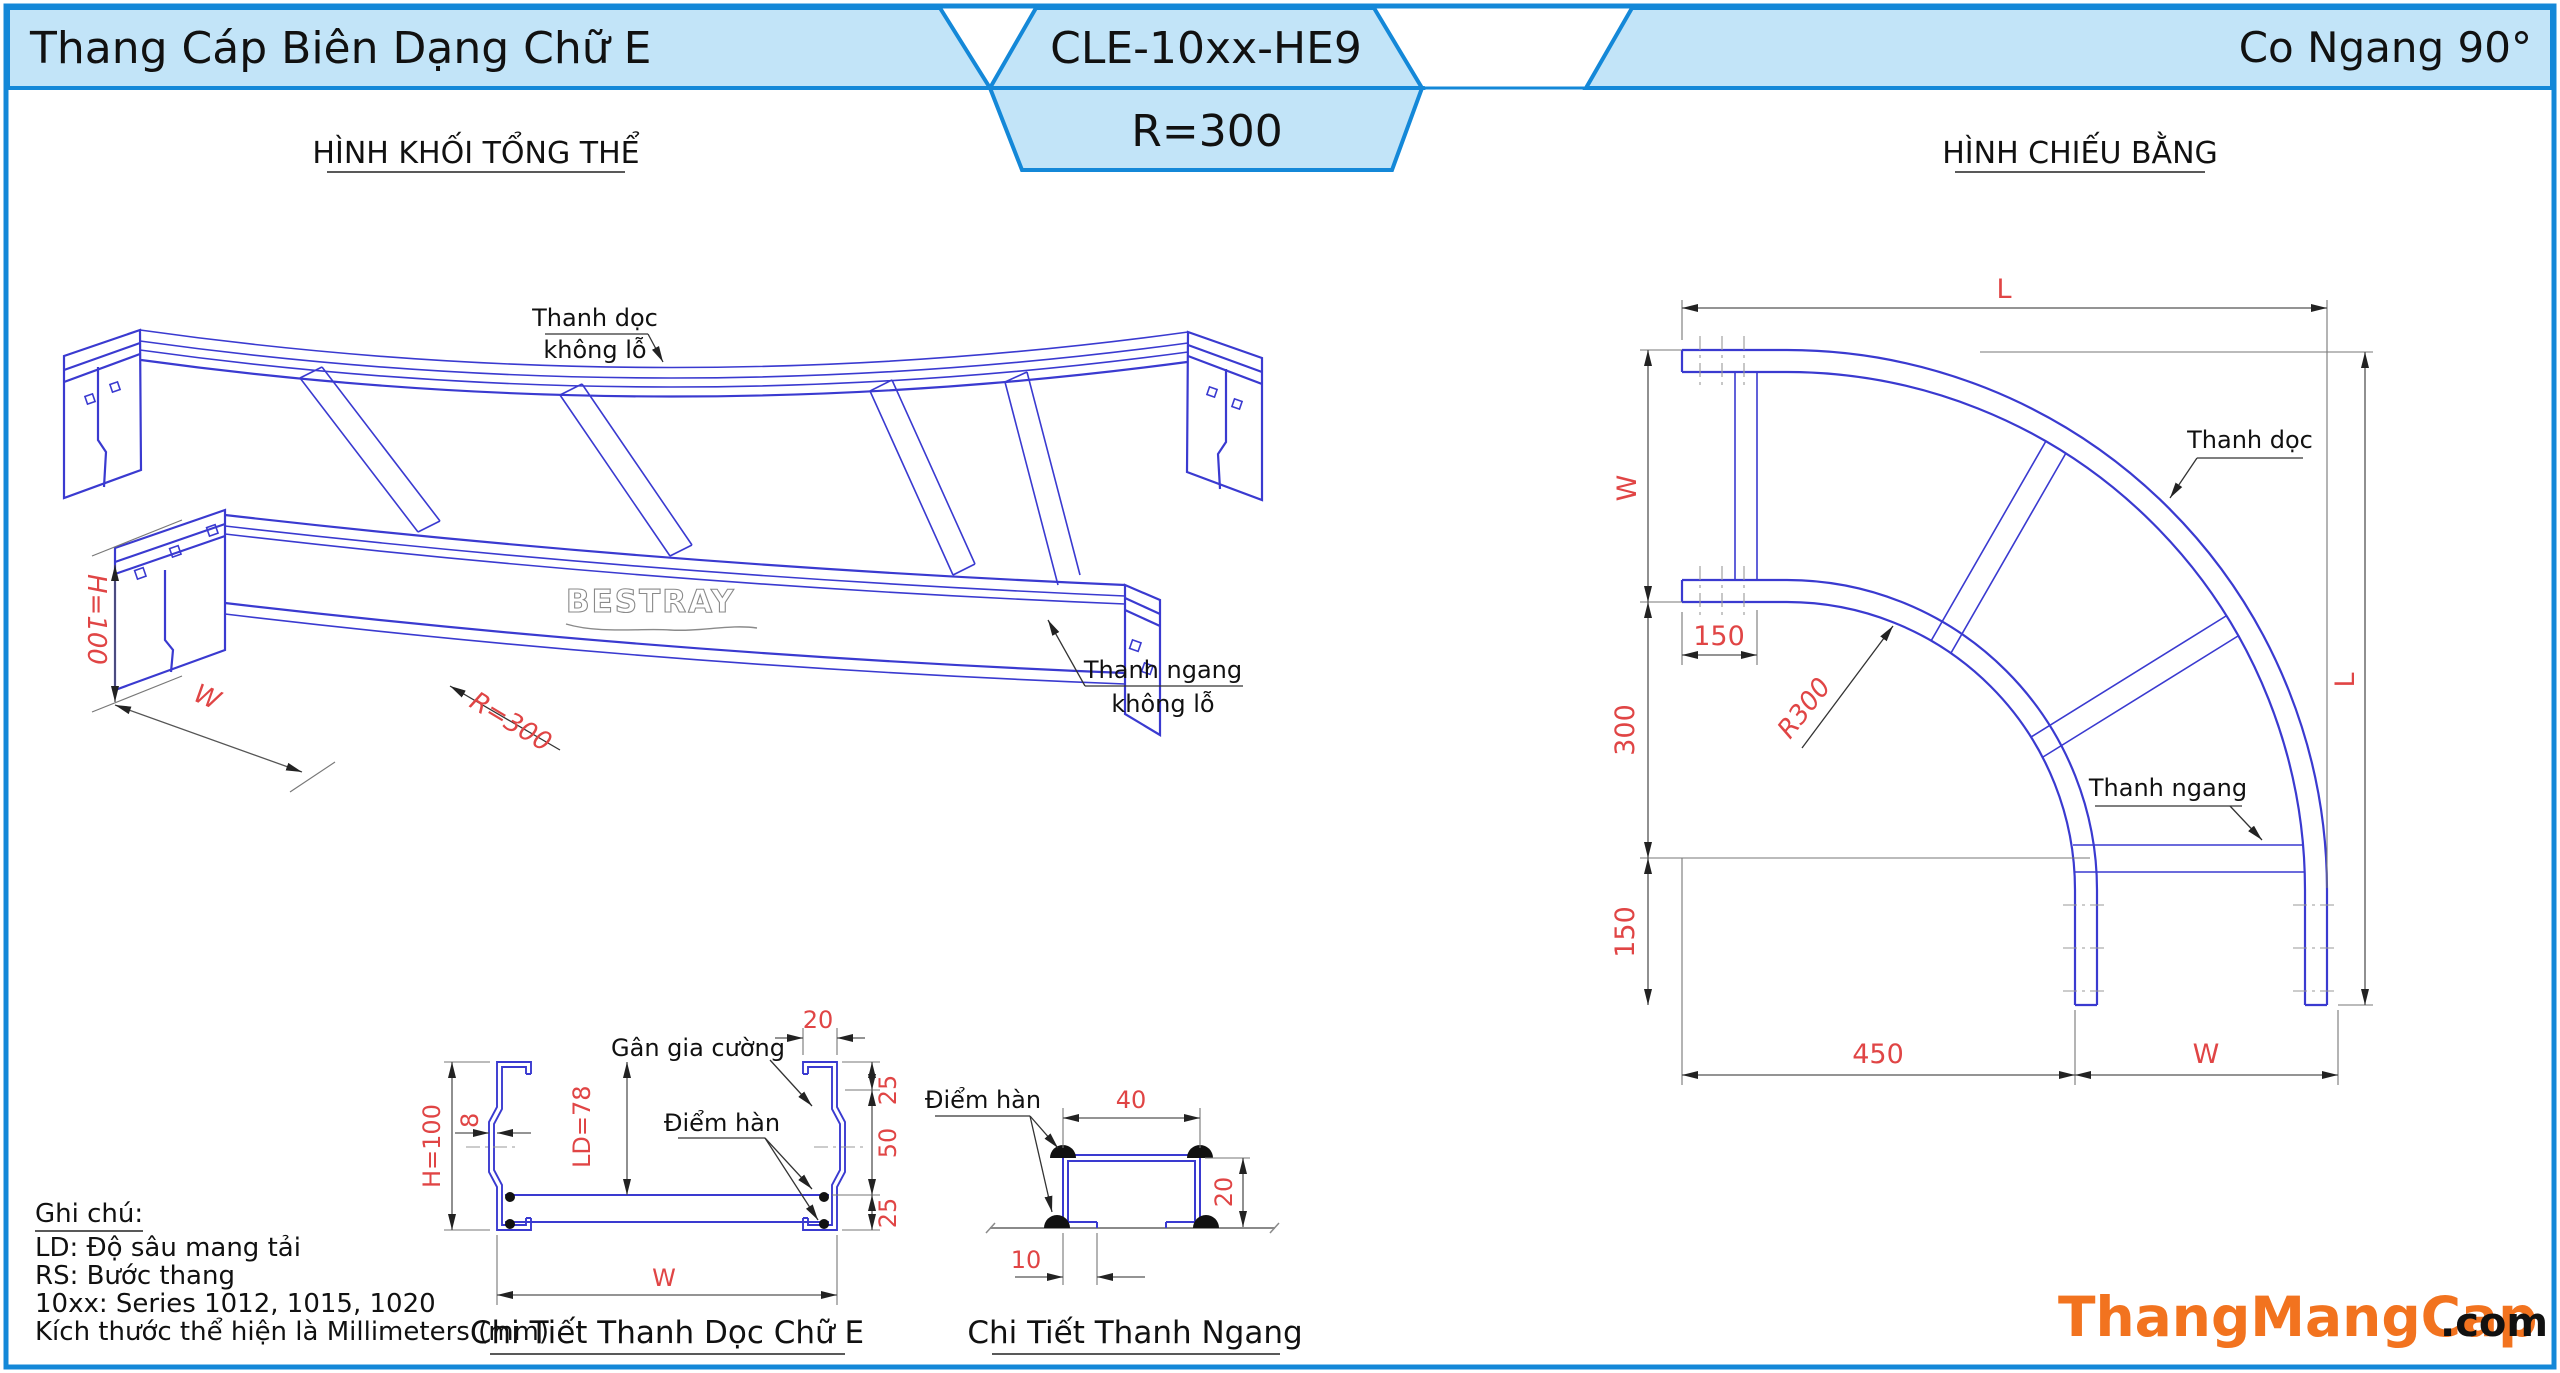 The image size is (2560, 1373). I want to click on plan-label-rung-text: Thanh ngang, so click(2167, 788).